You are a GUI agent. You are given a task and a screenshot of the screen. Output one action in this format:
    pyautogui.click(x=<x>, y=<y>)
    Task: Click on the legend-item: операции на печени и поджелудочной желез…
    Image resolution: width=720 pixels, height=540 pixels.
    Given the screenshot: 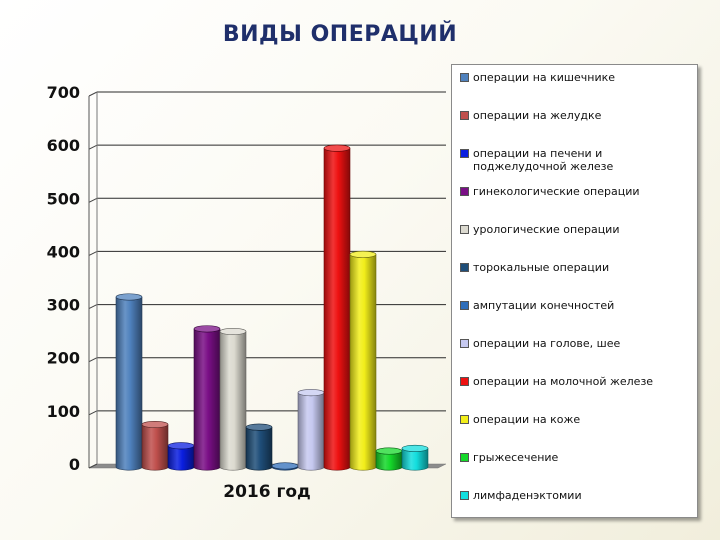 What is the action you would take?
    pyautogui.click(x=578, y=160)
    